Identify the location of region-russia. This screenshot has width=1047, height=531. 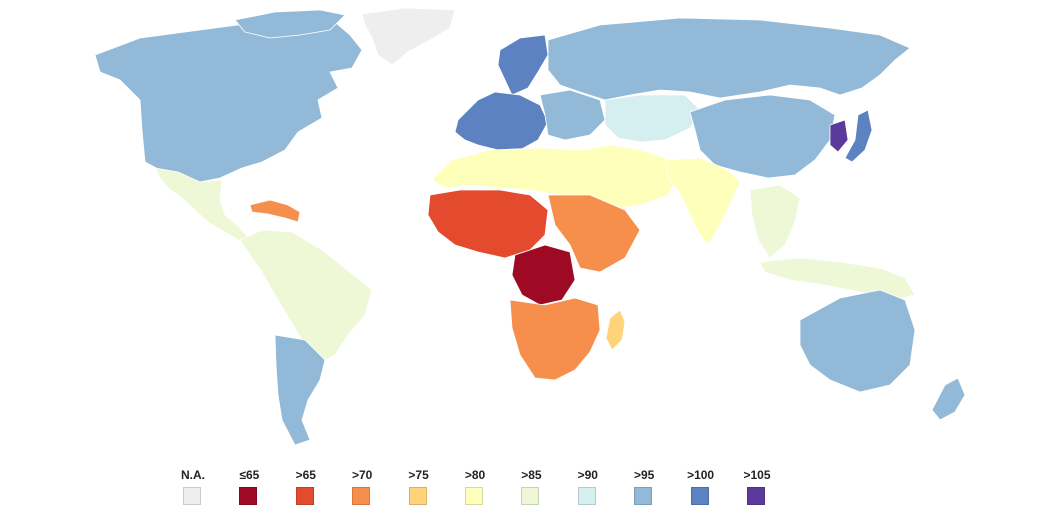
(729, 59).